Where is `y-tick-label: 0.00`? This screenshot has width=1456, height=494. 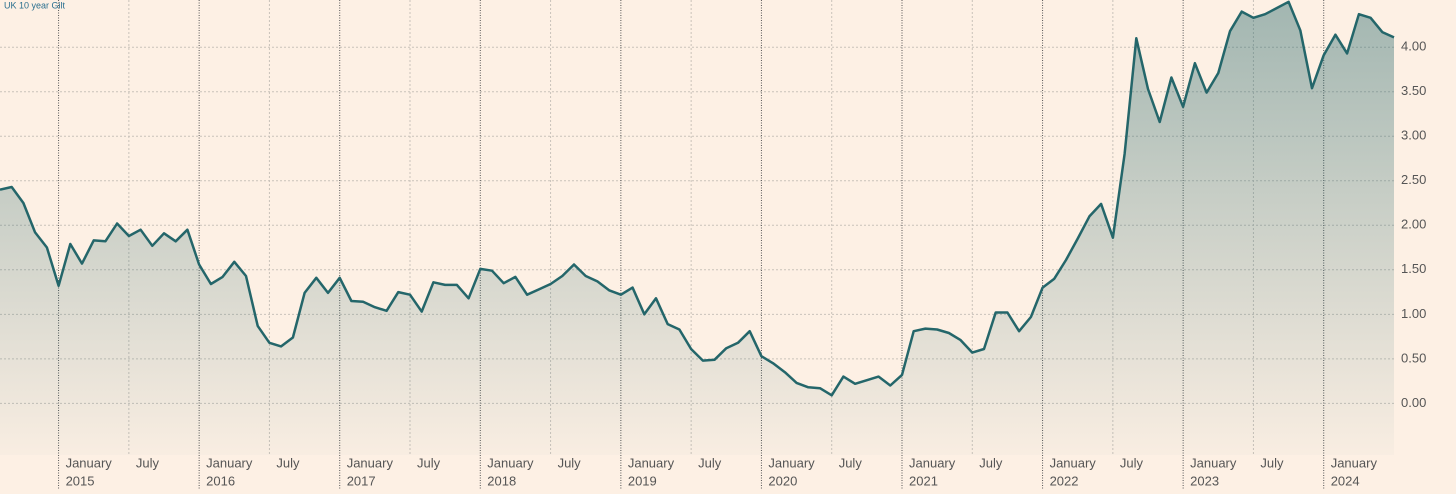 y-tick-label: 0.00 is located at coordinates (1413, 402).